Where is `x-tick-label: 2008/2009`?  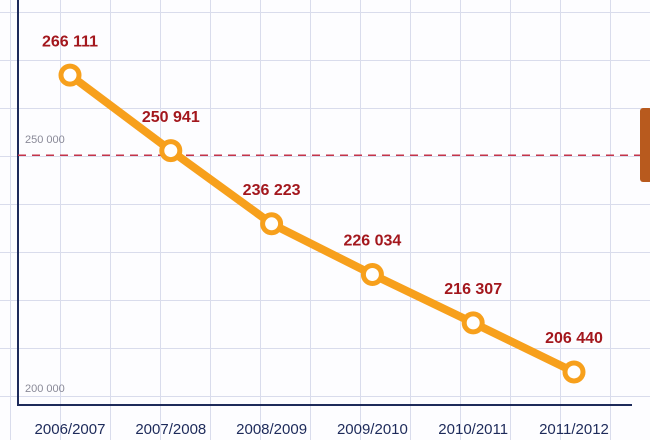
x-tick-label: 2008/2009 is located at coordinates (271, 429).